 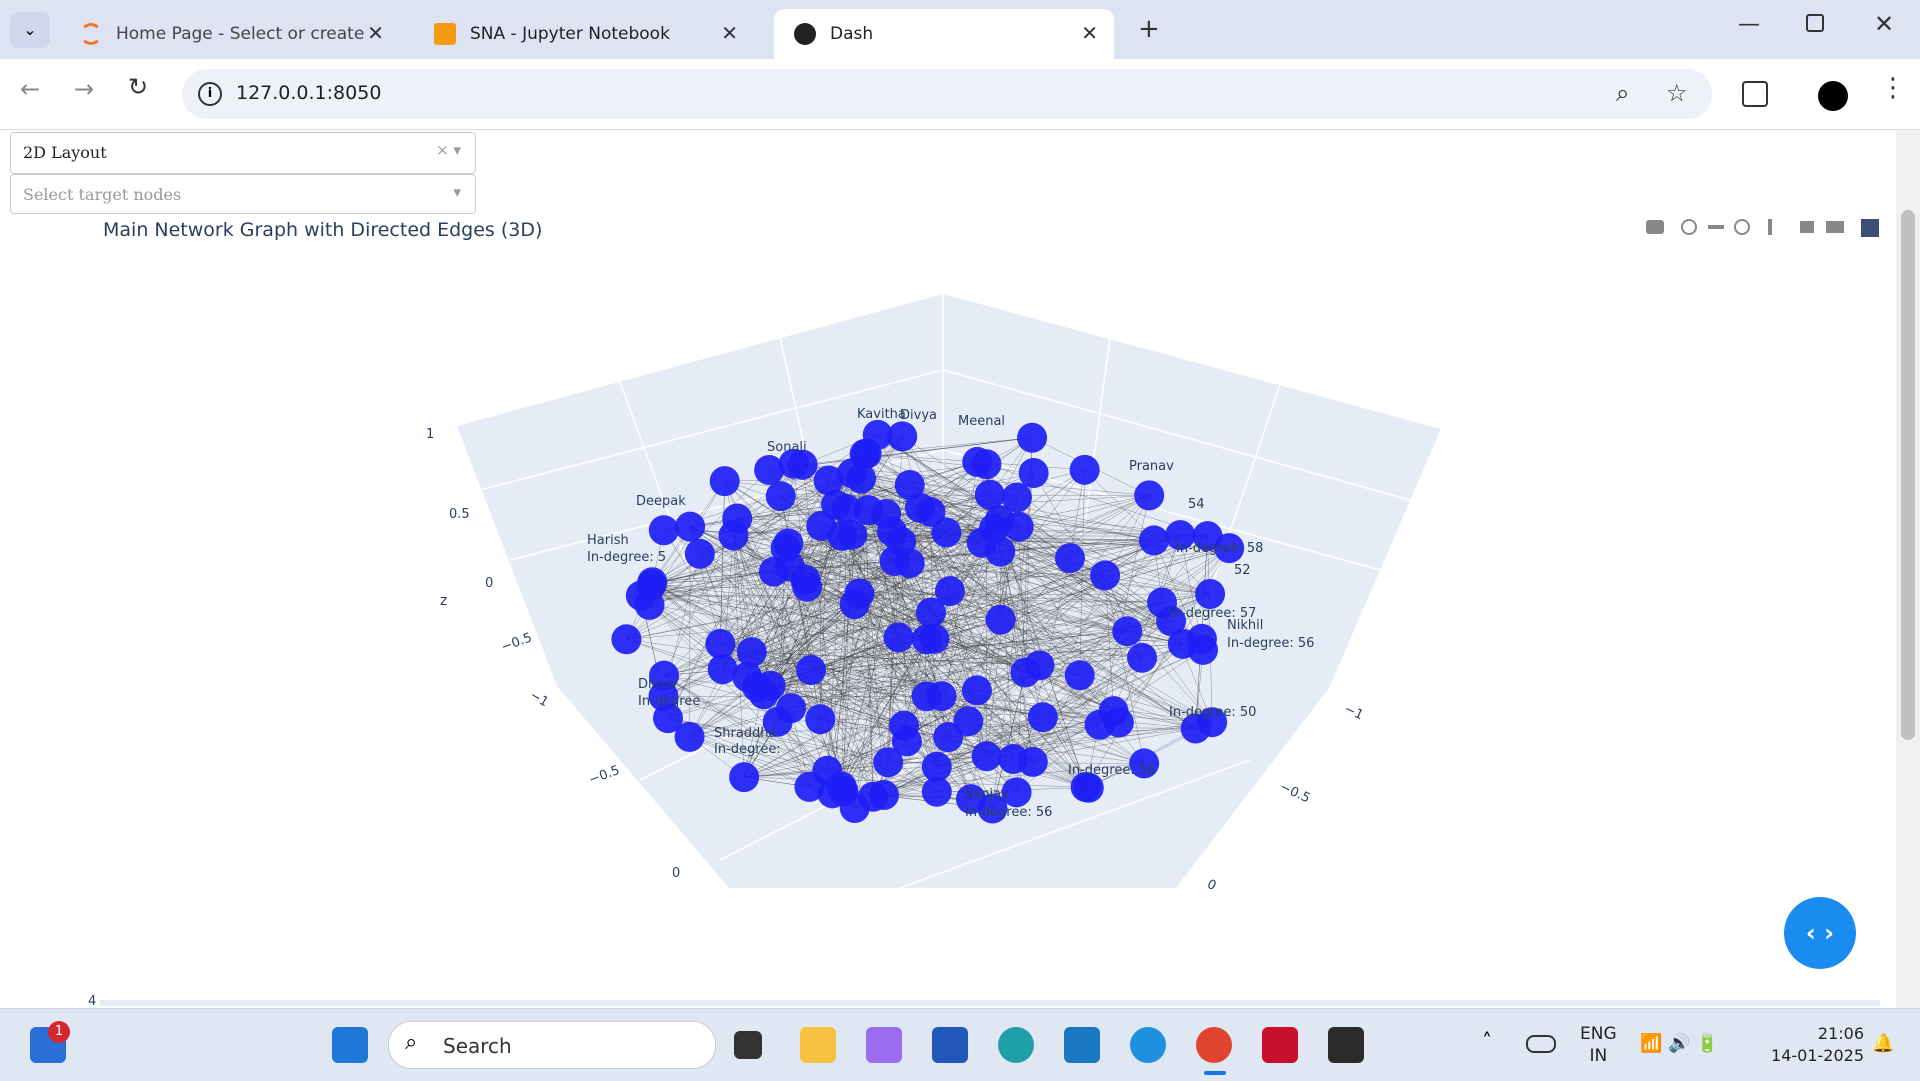 What do you see at coordinates (1655, 227) in the screenshot?
I see `modebar-camera` at bounding box center [1655, 227].